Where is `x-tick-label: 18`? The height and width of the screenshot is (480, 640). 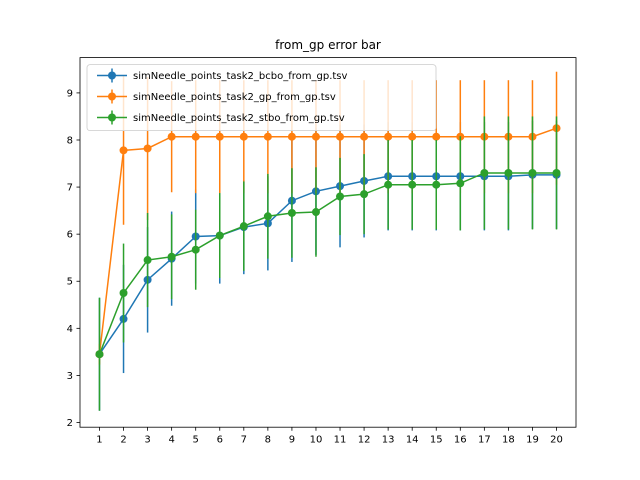
x-tick-label: 18 is located at coordinates (508, 440).